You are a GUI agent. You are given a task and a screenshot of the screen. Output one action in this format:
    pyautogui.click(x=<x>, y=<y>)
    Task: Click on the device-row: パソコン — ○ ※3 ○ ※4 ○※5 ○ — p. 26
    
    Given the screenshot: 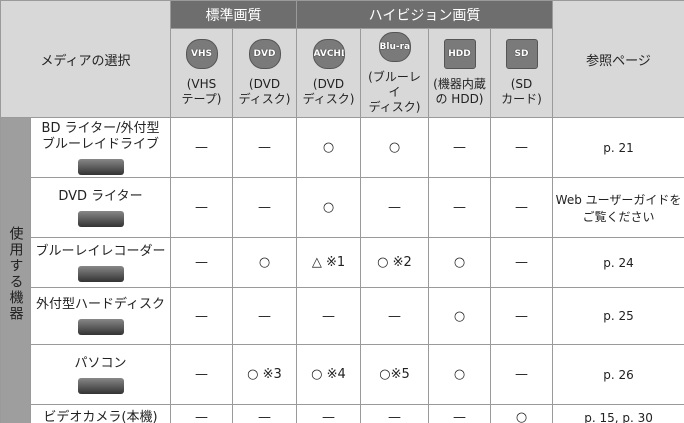 What is the action you would take?
    pyautogui.click(x=342, y=374)
    